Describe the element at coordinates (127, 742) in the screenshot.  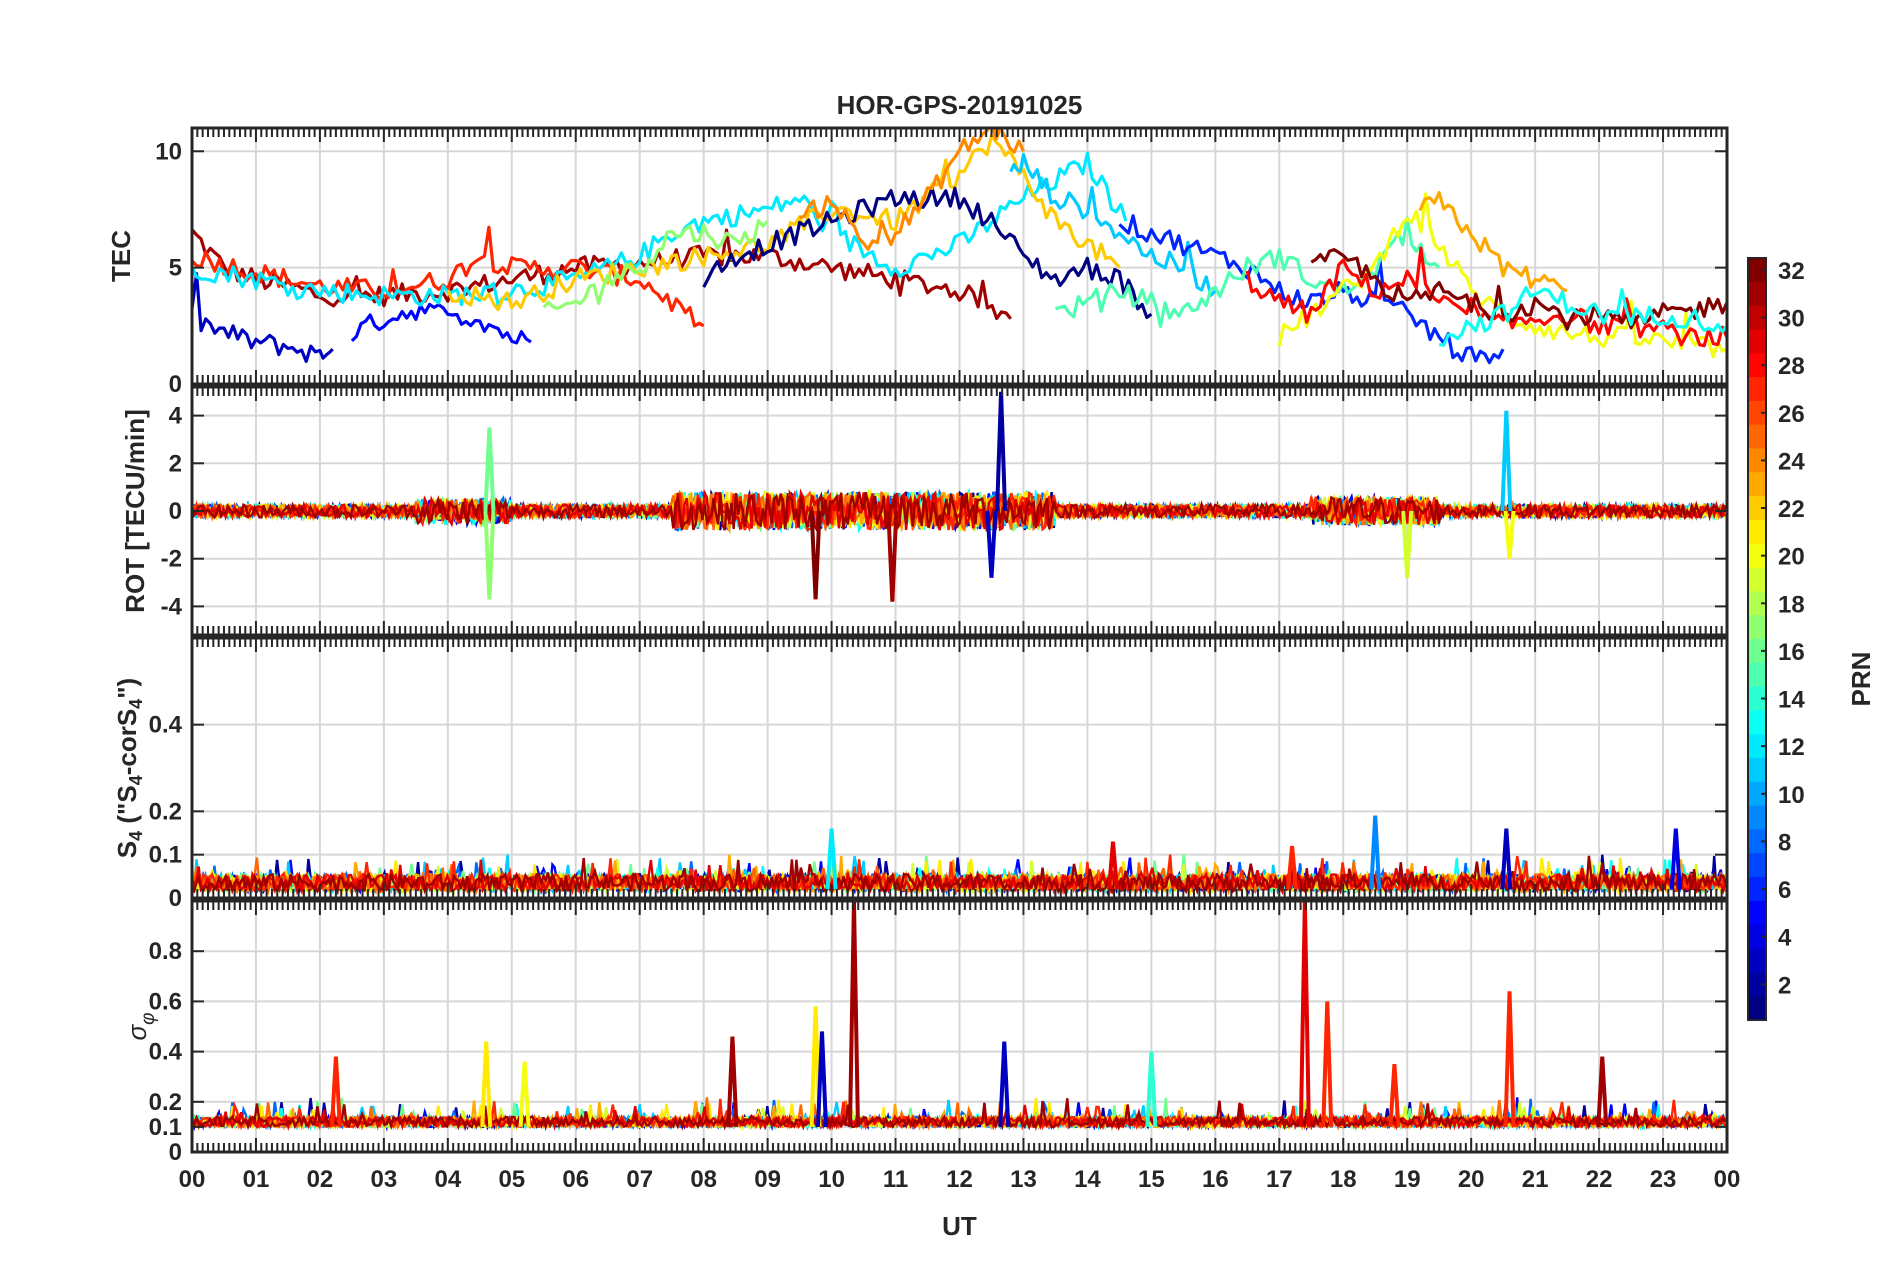
I see `ylabel-part: -corS` at that location.